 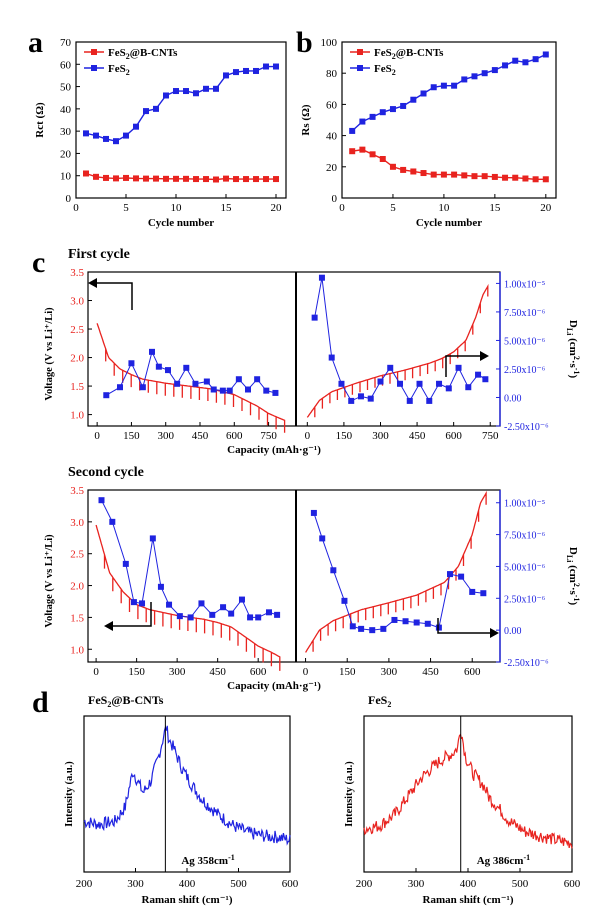 I want to click on x-tick-label: 10, so click(x=444, y=208).